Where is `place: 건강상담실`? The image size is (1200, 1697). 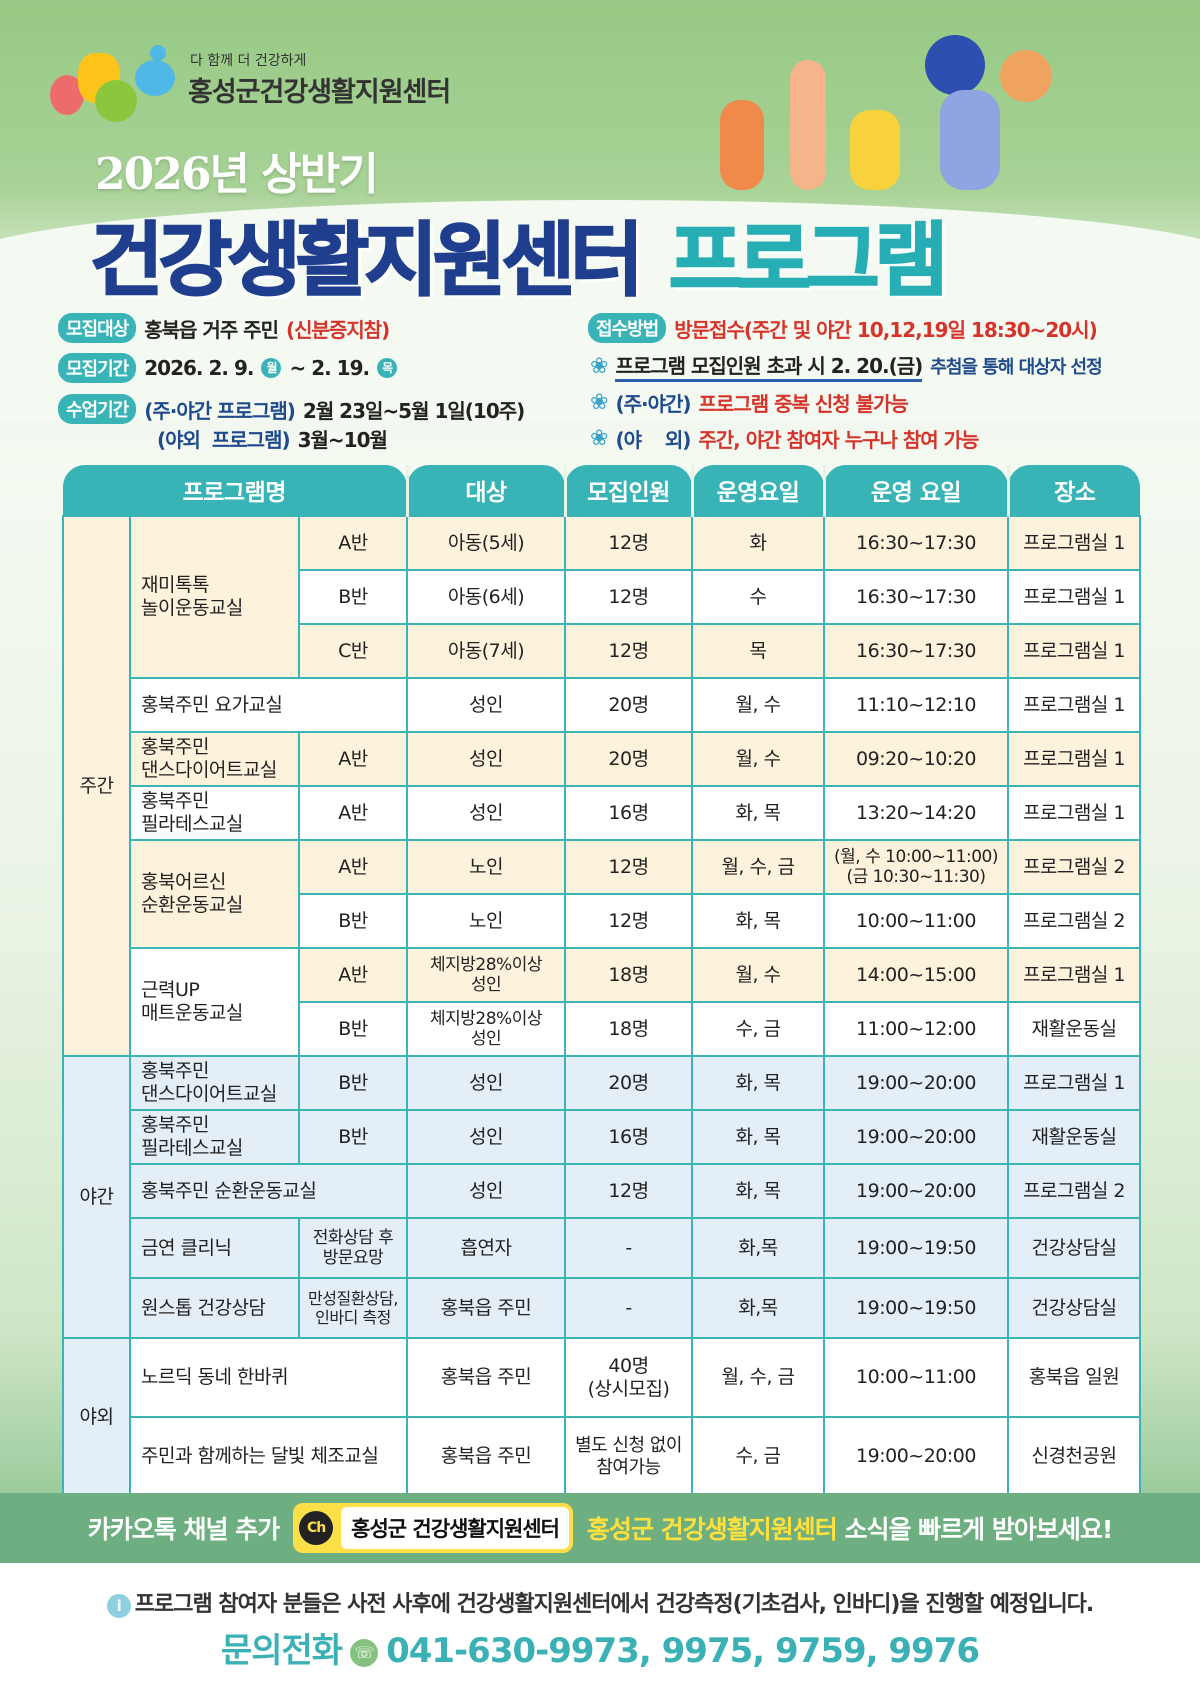 place: 건강상담실 is located at coordinates (1074, 1308).